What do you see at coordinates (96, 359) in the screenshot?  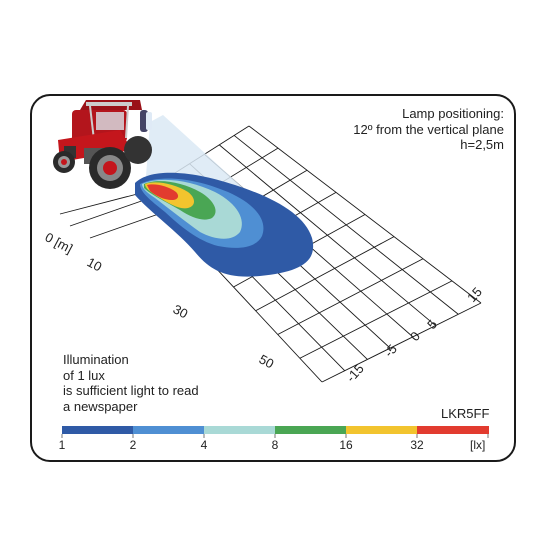 I see `illum-note-line-1: Illumination` at bounding box center [96, 359].